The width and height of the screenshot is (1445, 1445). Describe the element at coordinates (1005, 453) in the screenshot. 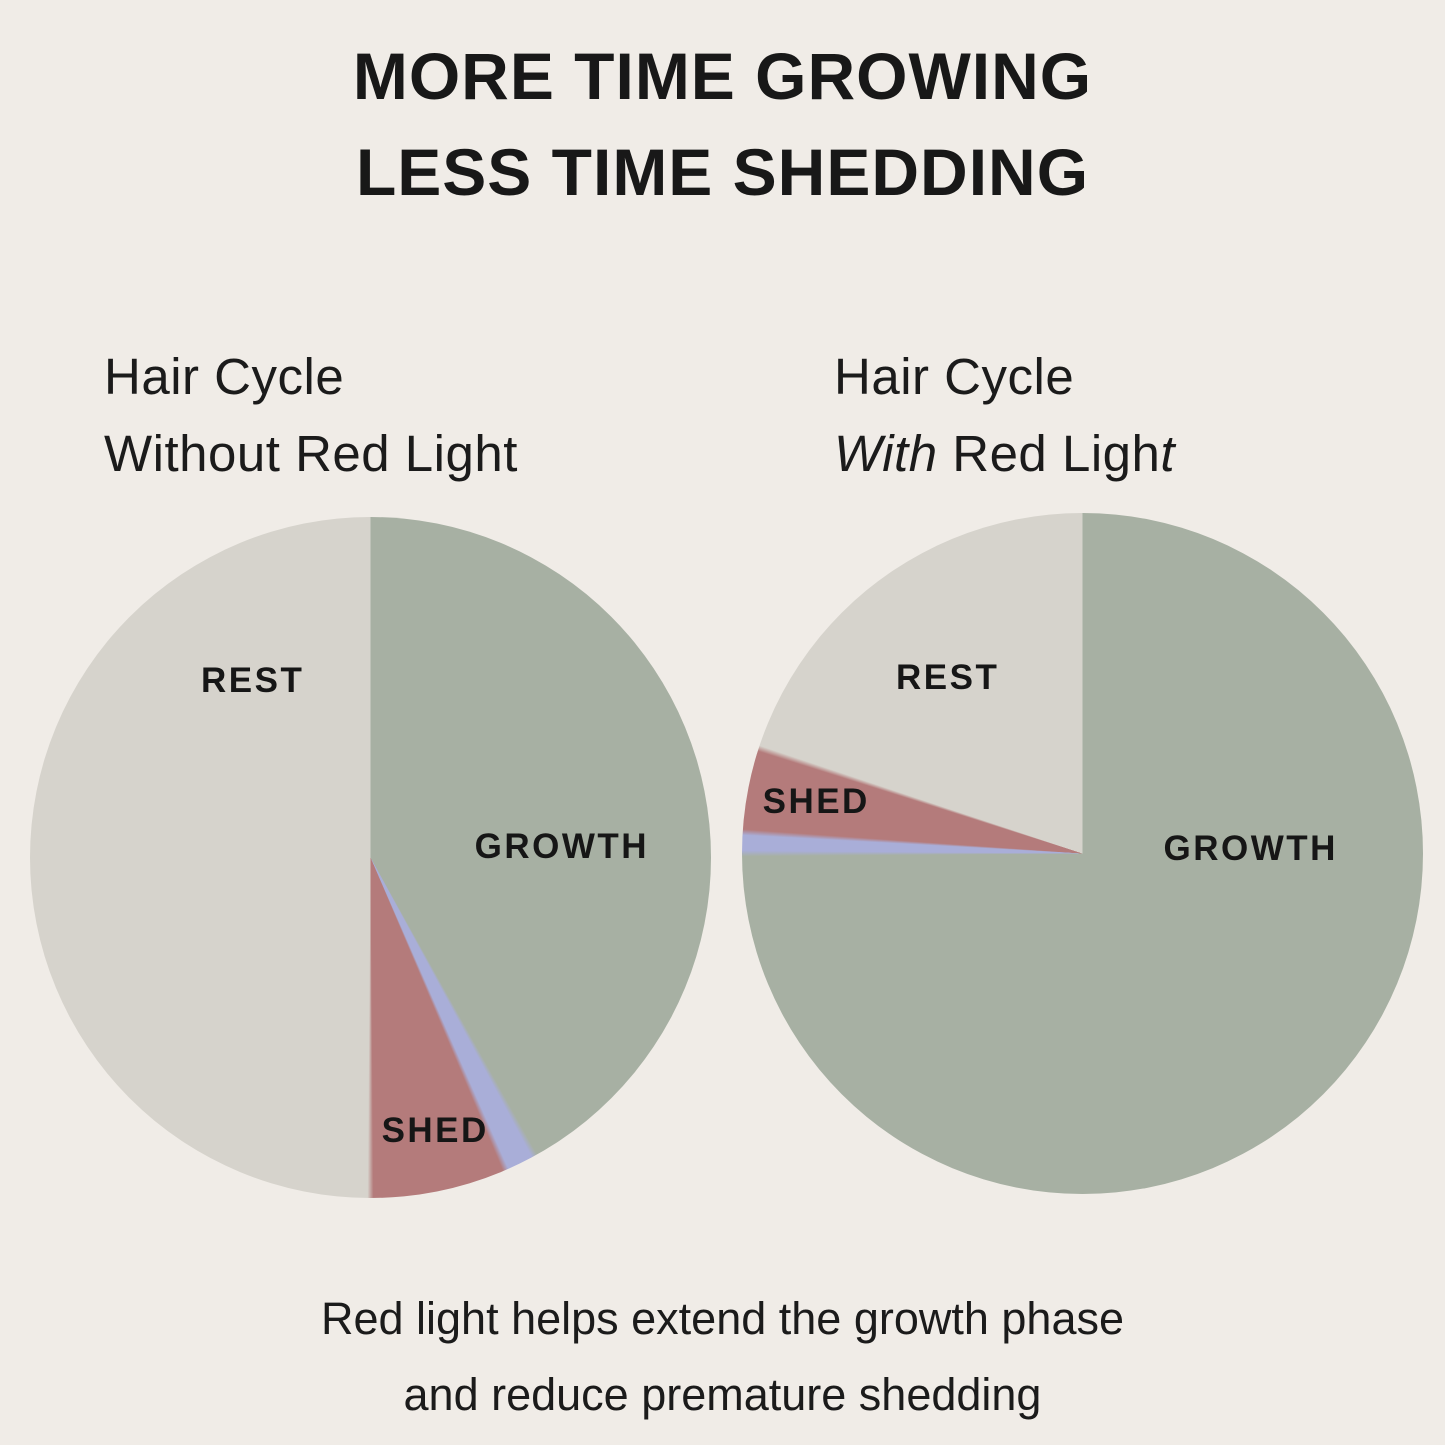

I see `right-chart-title-line-2: With Red Light` at that location.